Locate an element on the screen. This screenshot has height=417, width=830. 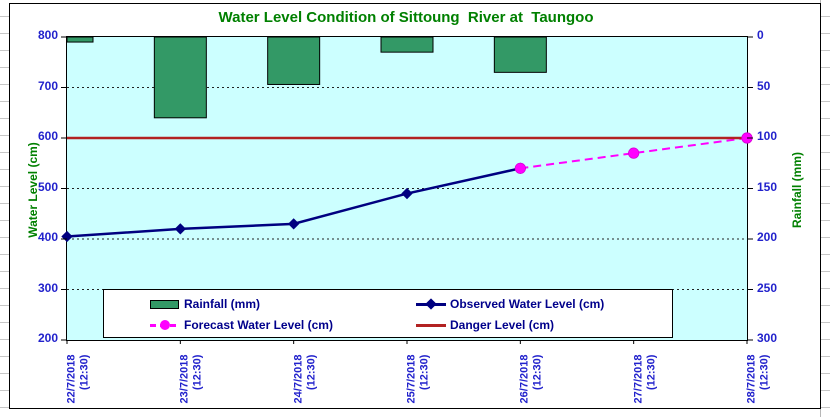
observed-swatch-icon is located at coordinates (431, 304).